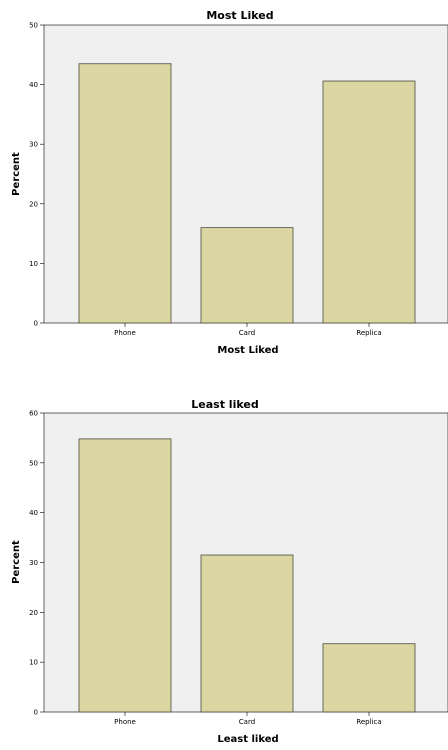  What do you see at coordinates (36, 175) in the screenshot?
I see `y-ticks: 0 10 20 30 40 50` at bounding box center [36, 175].